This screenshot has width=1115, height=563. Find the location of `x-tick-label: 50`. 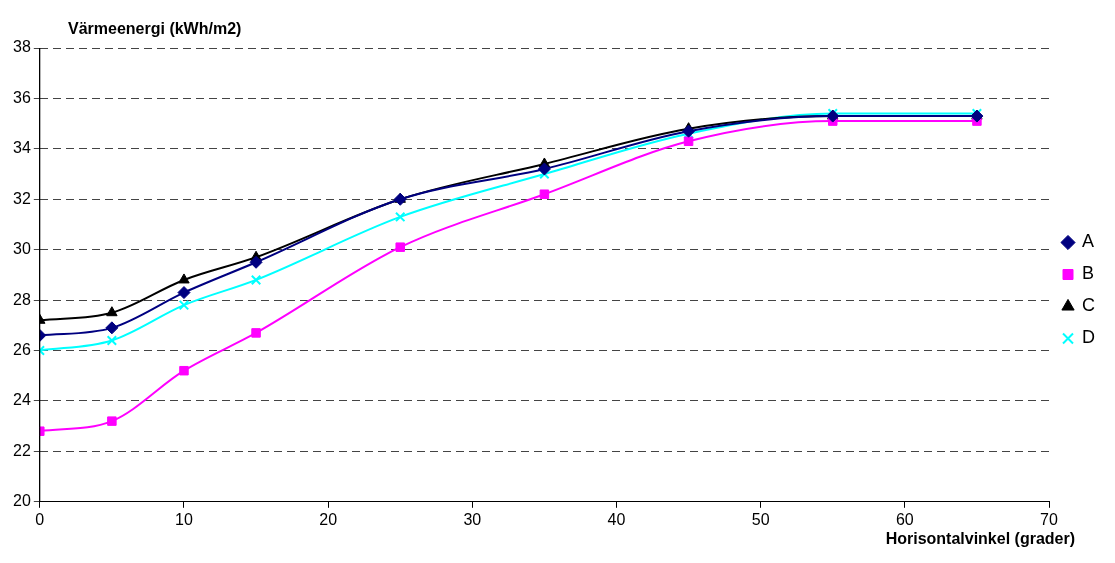

x-tick-label: 50 is located at coordinates (760, 519).